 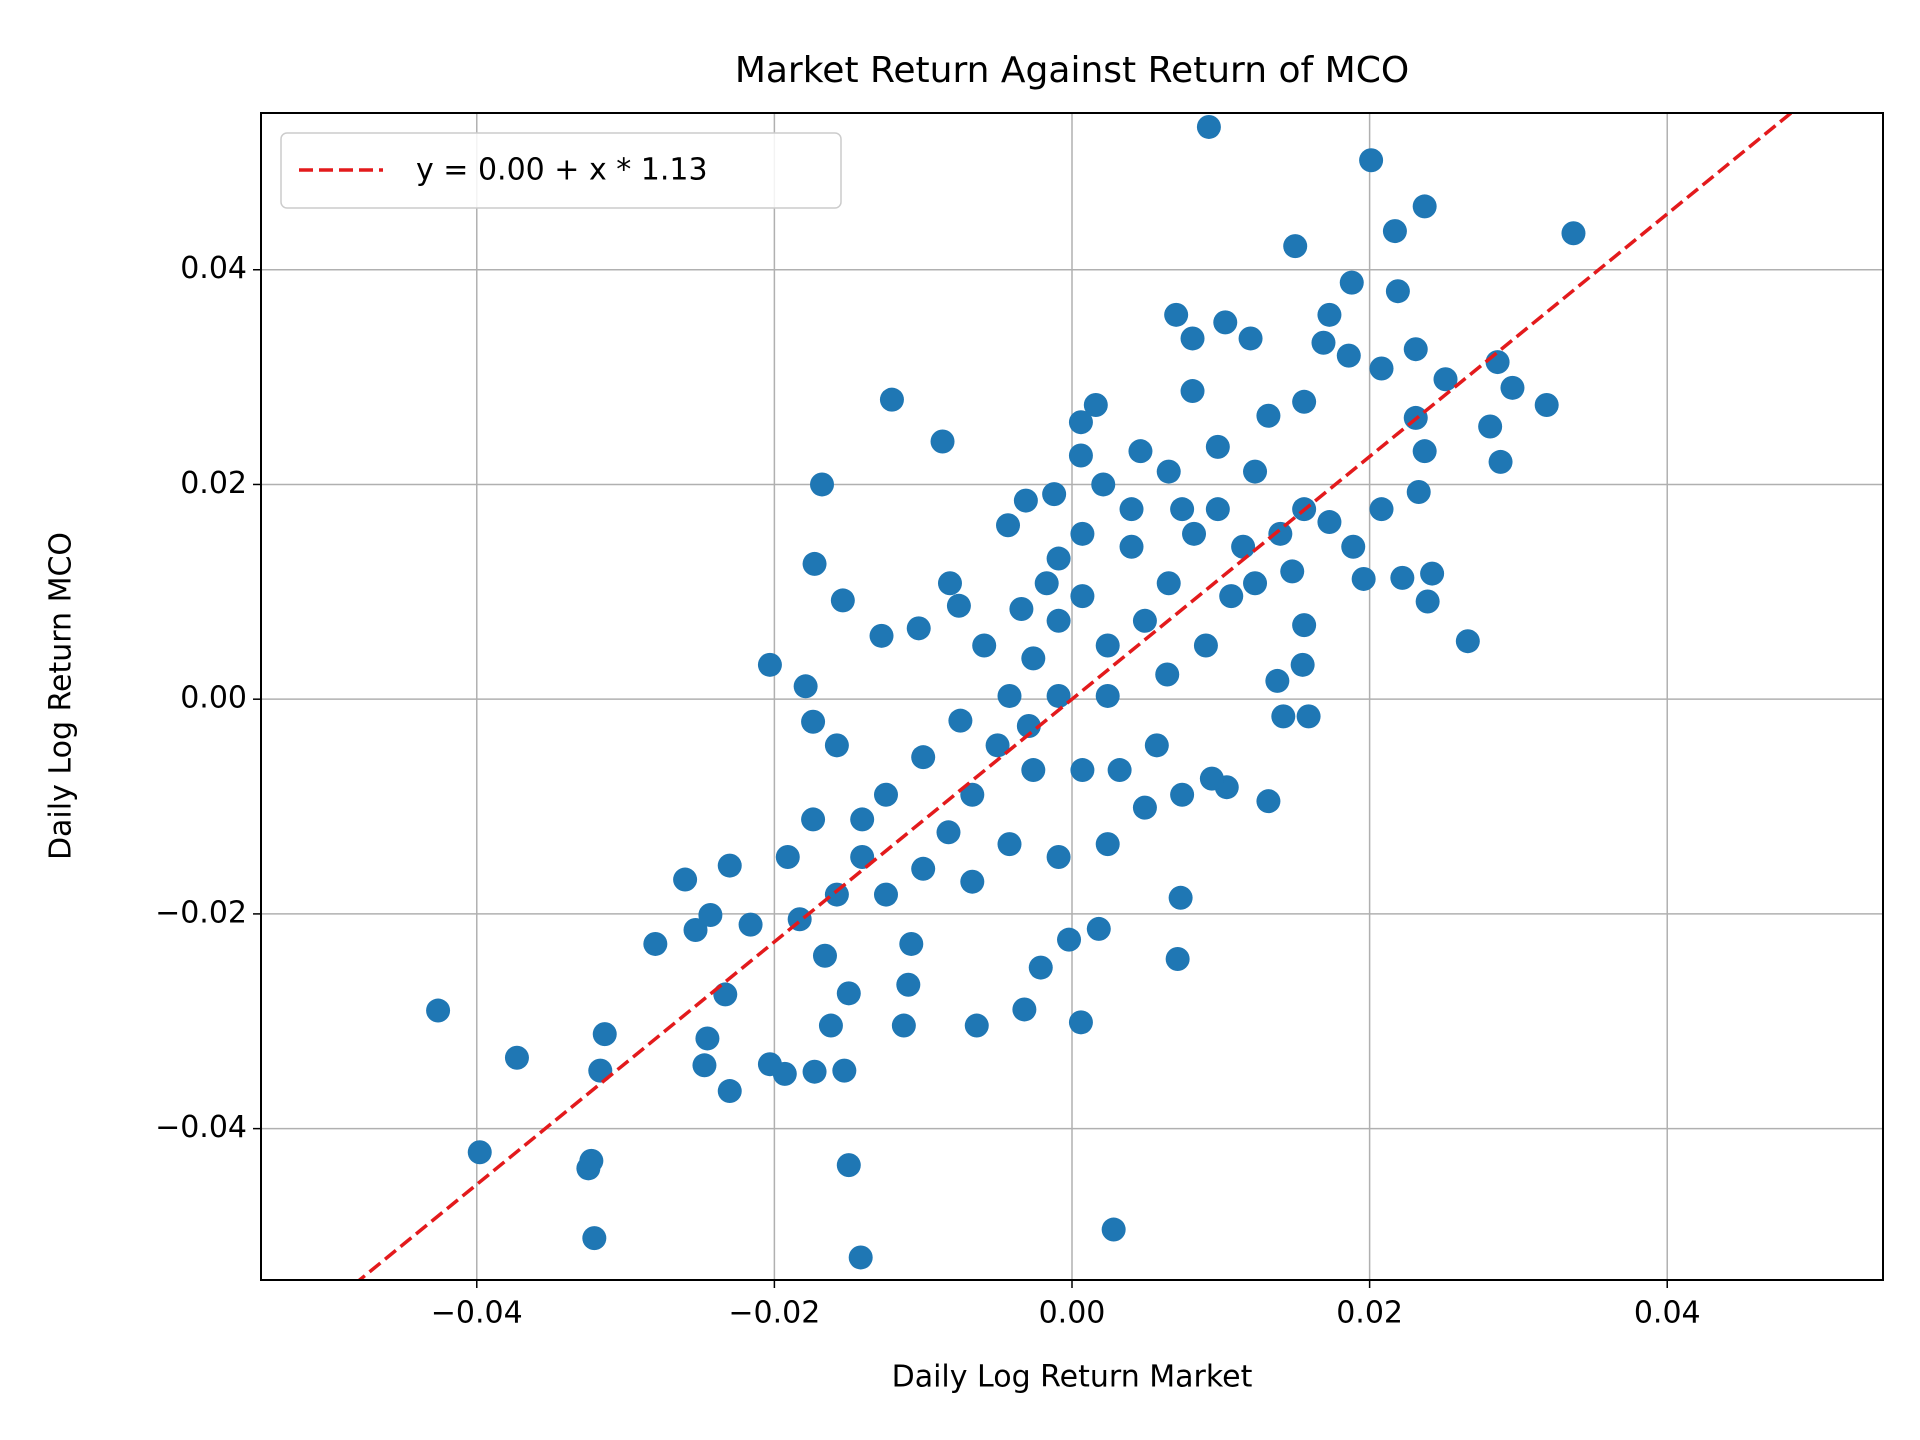 What do you see at coordinates (774, 1313) in the screenshot?
I see `x-tick-label: −0.02` at bounding box center [774, 1313].